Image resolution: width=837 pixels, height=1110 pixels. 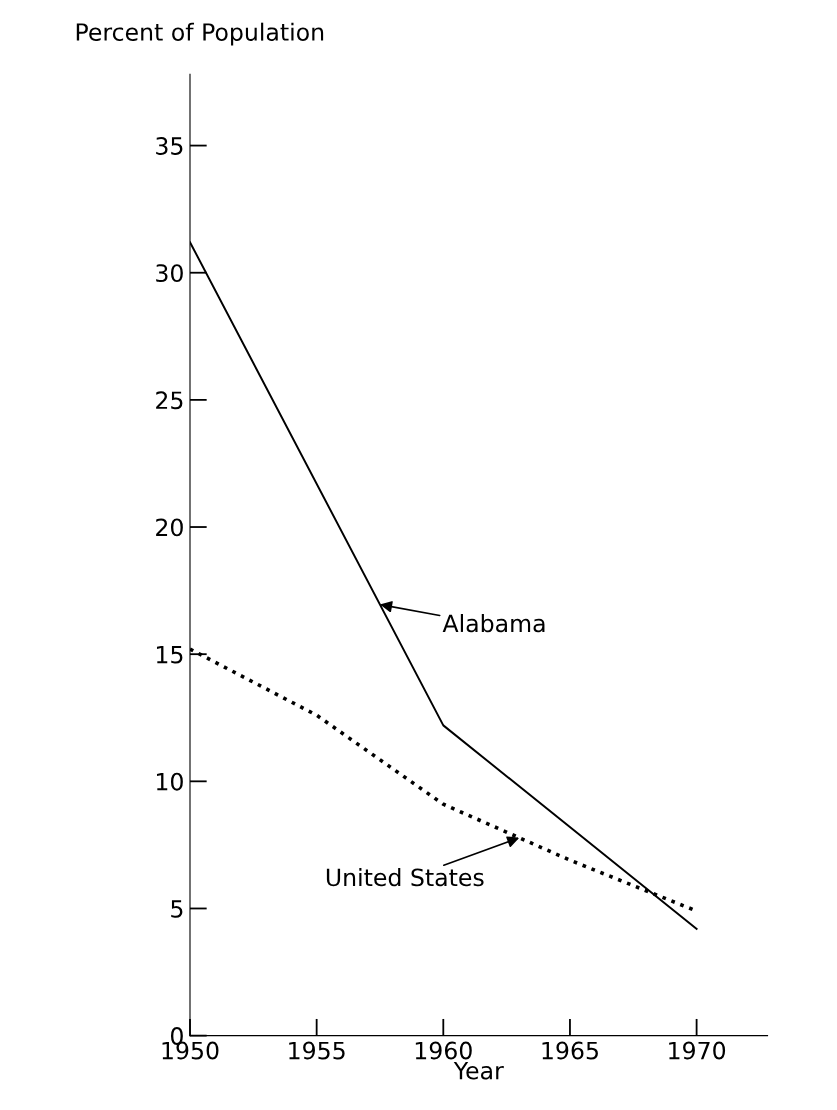 What do you see at coordinates (169, 781) in the screenshot?
I see `y-tick-label: 10` at bounding box center [169, 781].